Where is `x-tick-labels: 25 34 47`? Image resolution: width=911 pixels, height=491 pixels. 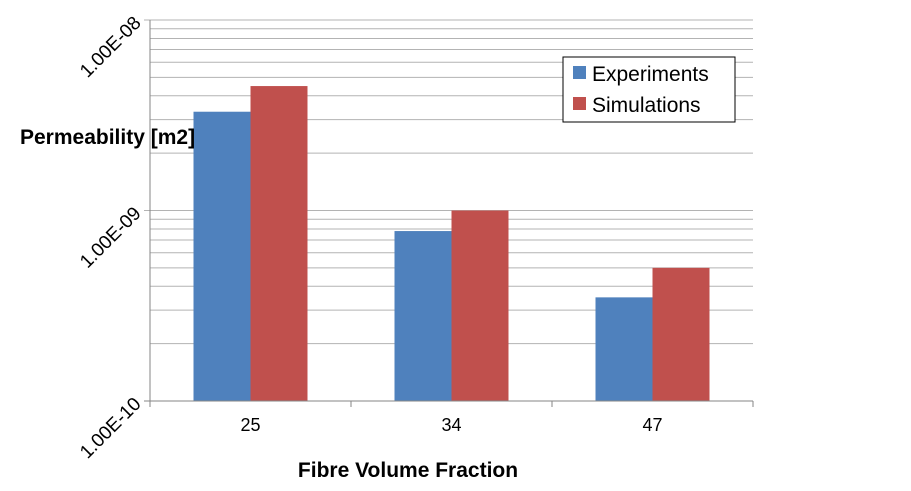
x-tick-labels: 25 34 47 is located at coordinates (451, 425).